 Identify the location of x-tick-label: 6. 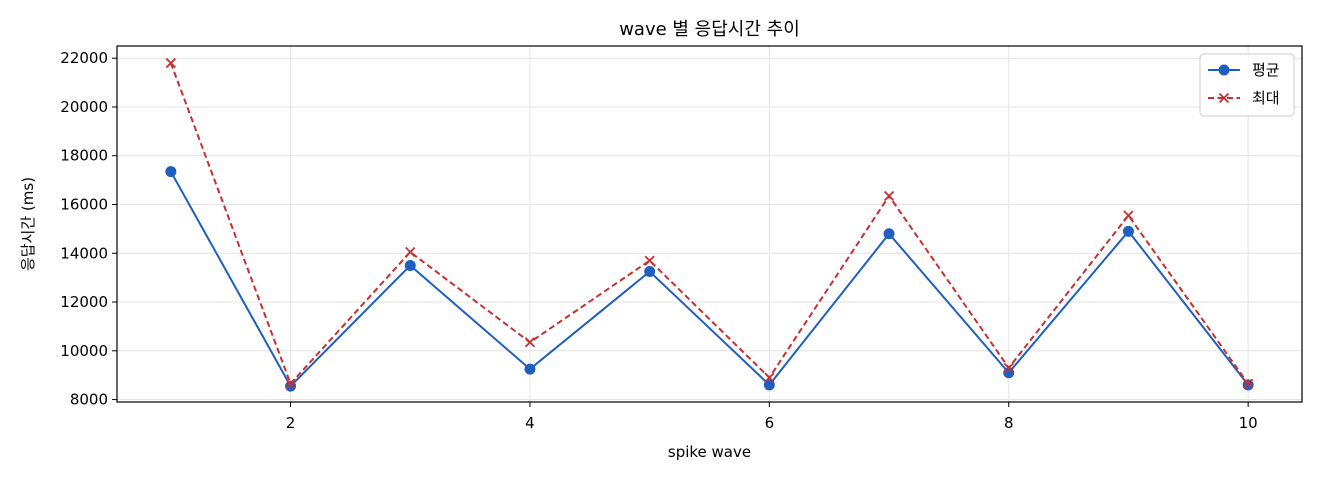
(770, 423).